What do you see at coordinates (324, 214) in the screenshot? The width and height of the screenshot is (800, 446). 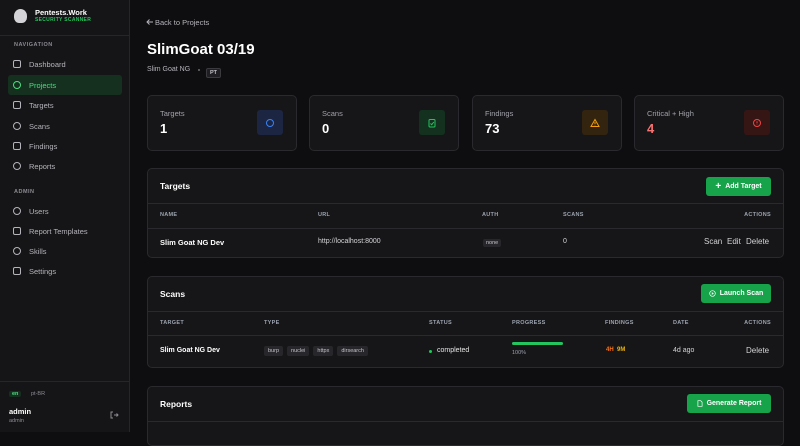 I see `column-header: URL` at bounding box center [324, 214].